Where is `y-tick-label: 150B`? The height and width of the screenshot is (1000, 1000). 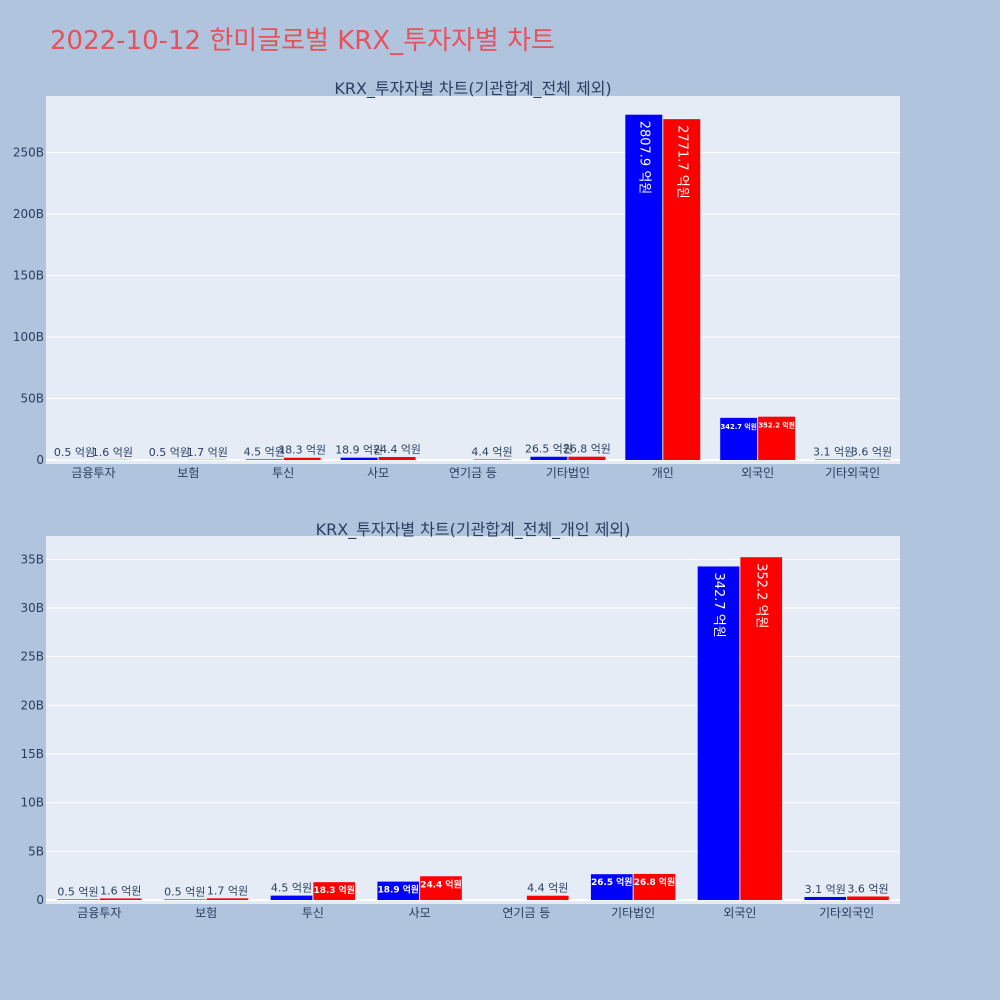
y-tick-label: 150B is located at coordinates (28, 276).